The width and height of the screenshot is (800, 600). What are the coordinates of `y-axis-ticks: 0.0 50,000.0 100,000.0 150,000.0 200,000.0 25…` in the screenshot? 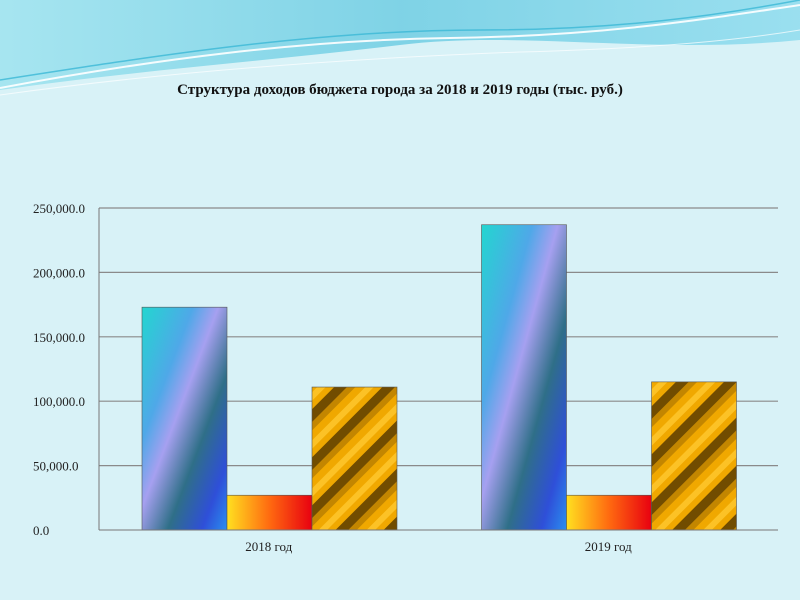 It's located at (59, 369).